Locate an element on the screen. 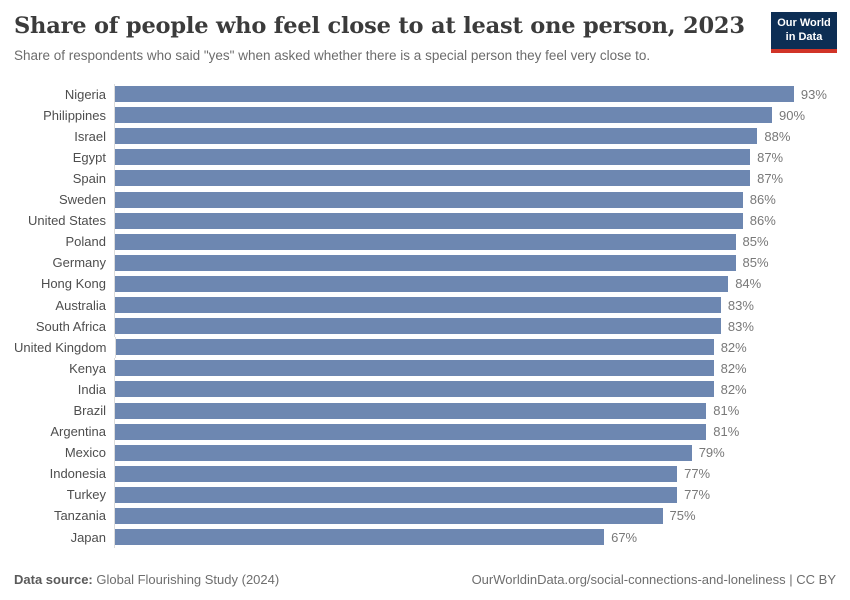 This screenshot has width=850, height=600. chart-row: Indonesia 77% is located at coordinates (429, 474).